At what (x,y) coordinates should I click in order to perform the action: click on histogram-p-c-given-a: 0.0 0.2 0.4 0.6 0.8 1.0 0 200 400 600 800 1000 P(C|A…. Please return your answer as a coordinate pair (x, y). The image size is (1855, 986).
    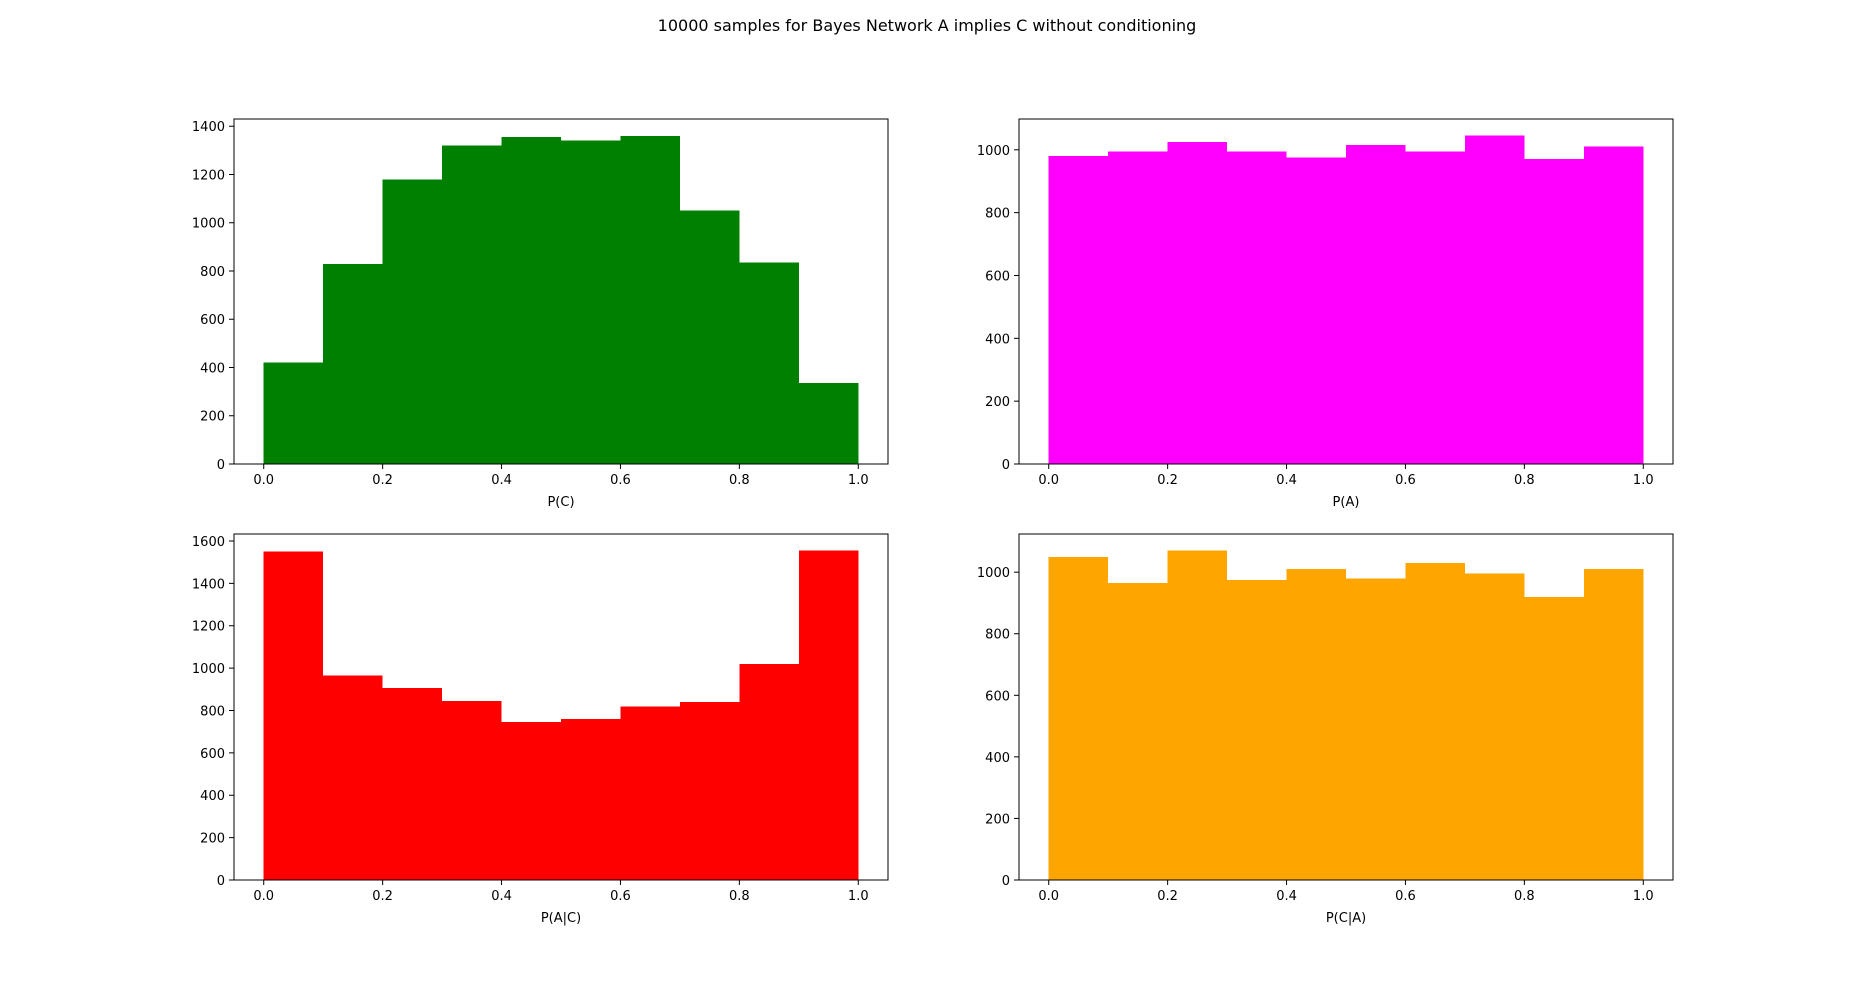
    Looking at the image, I should click on (1325, 729).